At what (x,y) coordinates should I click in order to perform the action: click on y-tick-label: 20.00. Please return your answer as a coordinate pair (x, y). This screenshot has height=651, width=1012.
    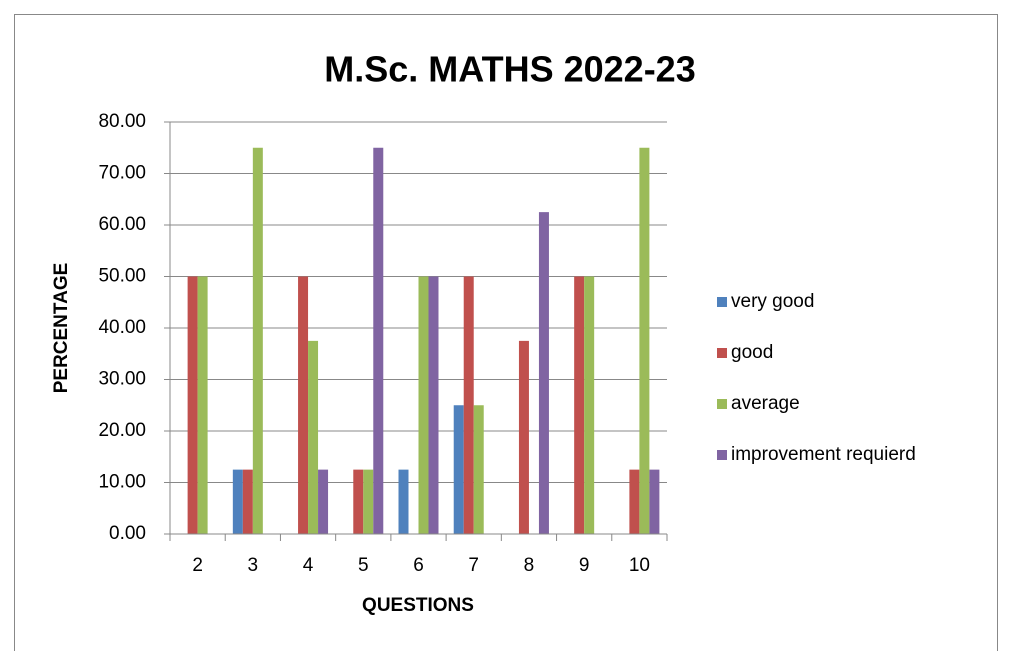
    Looking at the image, I should click on (122, 430).